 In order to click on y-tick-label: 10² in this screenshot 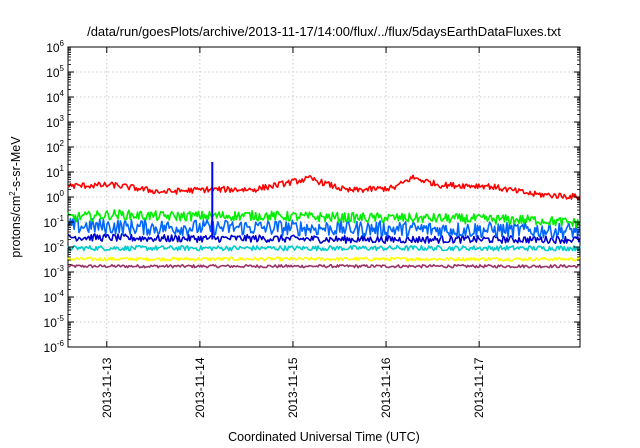, I will do `click(55, 147)`.